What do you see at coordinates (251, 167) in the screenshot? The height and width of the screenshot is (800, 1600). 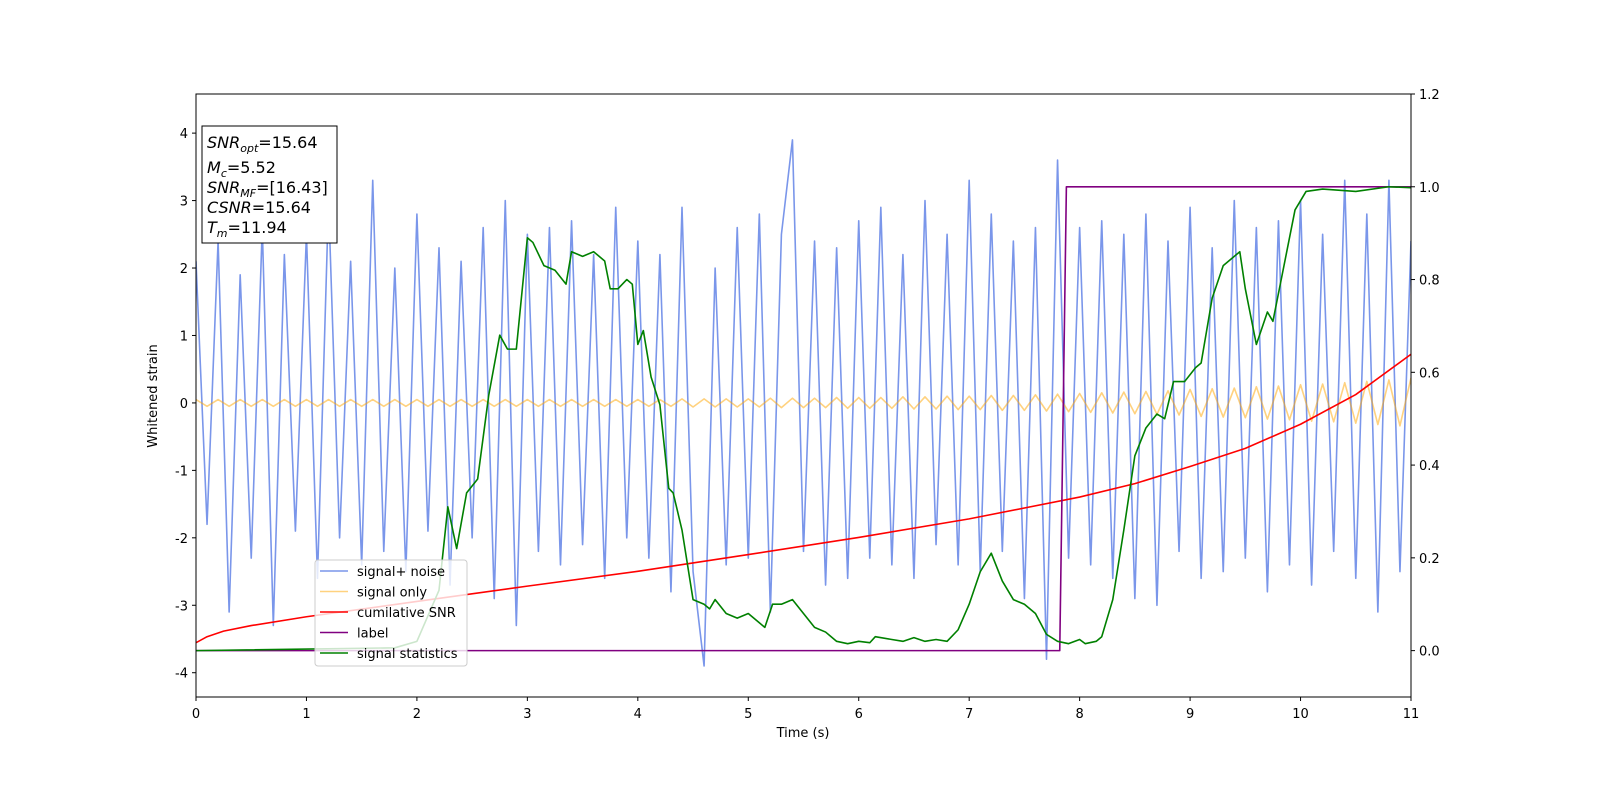 I see `annotation-value: =5.52` at bounding box center [251, 167].